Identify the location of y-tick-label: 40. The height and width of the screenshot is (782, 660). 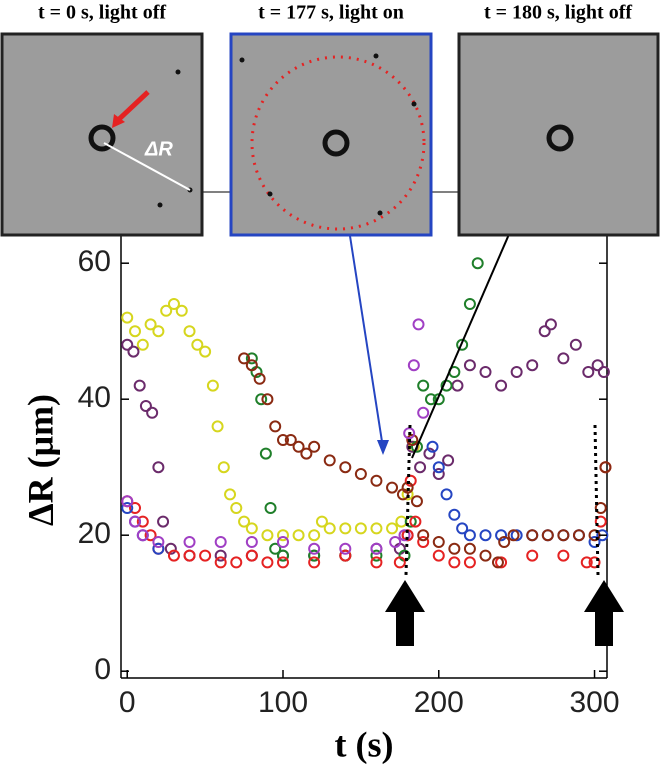
(94, 397).